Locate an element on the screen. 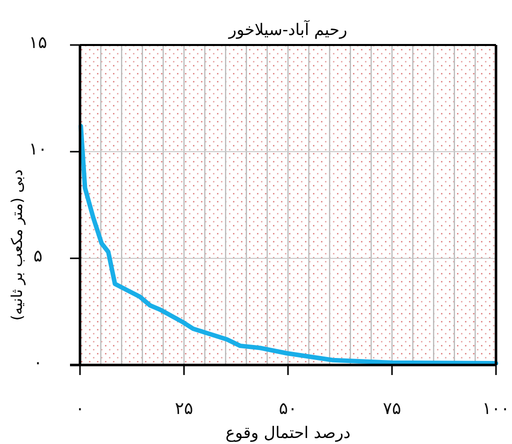 The height and width of the screenshot is (444, 512). x-tick-label: ۲۵ is located at coordinates (184, 409).